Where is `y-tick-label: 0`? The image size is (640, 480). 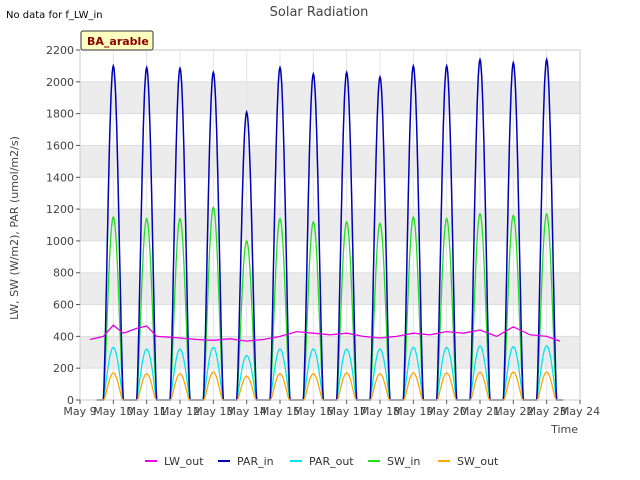 y-tick-label: 0 is located at coordinates (70, 400).